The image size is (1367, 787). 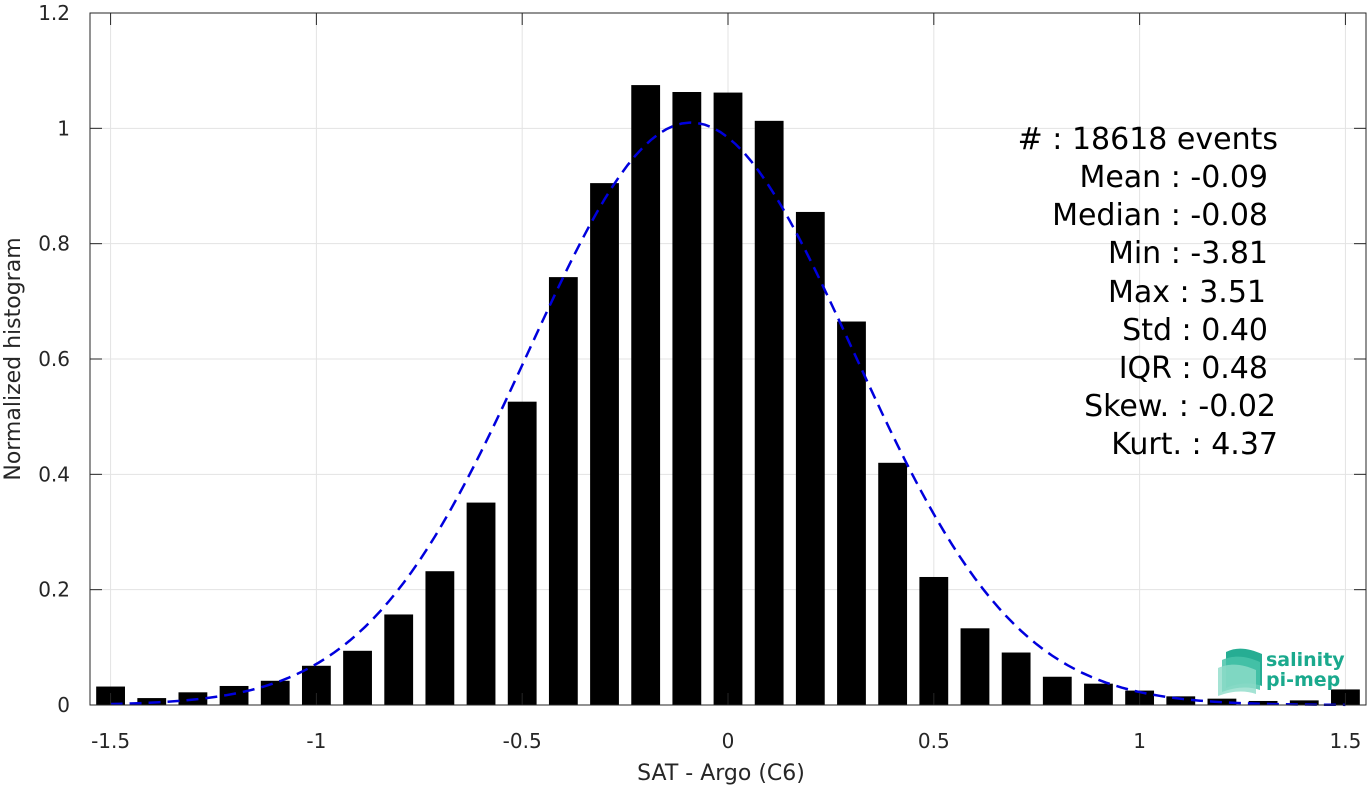 What do you see at coordinates (1180, 406) in the screenshot?
I see `stat-skew: Skew. : -0.02` at bounding box center [1180, 406].